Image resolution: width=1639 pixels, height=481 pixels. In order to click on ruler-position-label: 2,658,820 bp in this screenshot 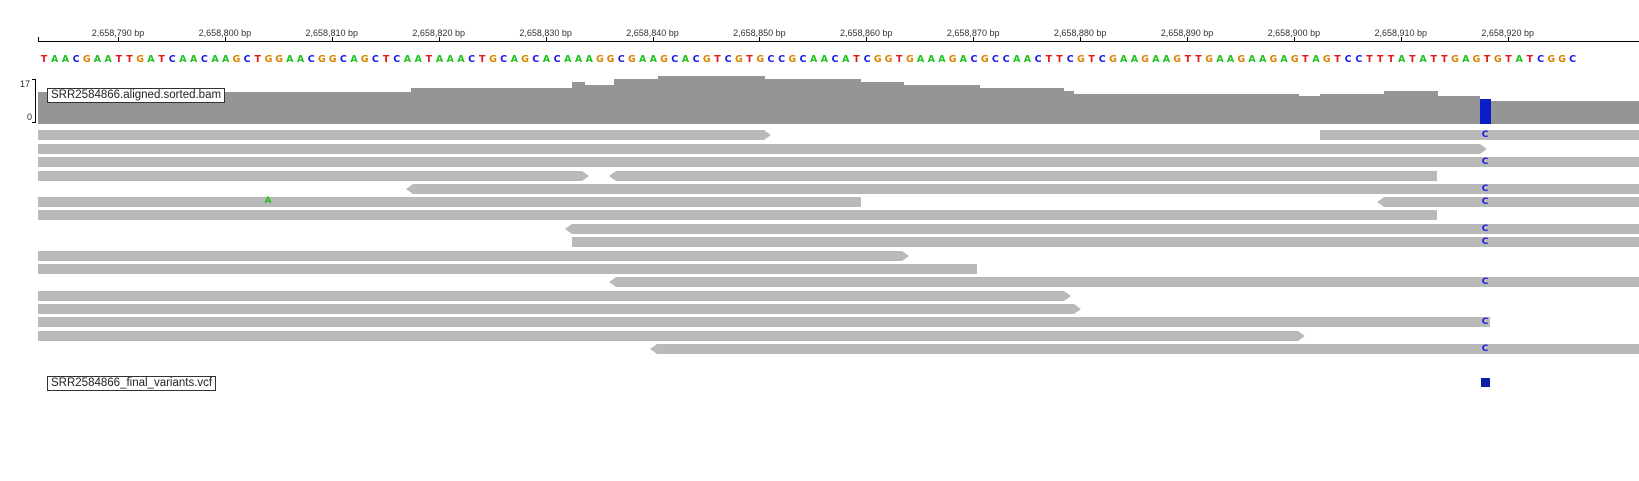, I will do `click(438, 33)`.